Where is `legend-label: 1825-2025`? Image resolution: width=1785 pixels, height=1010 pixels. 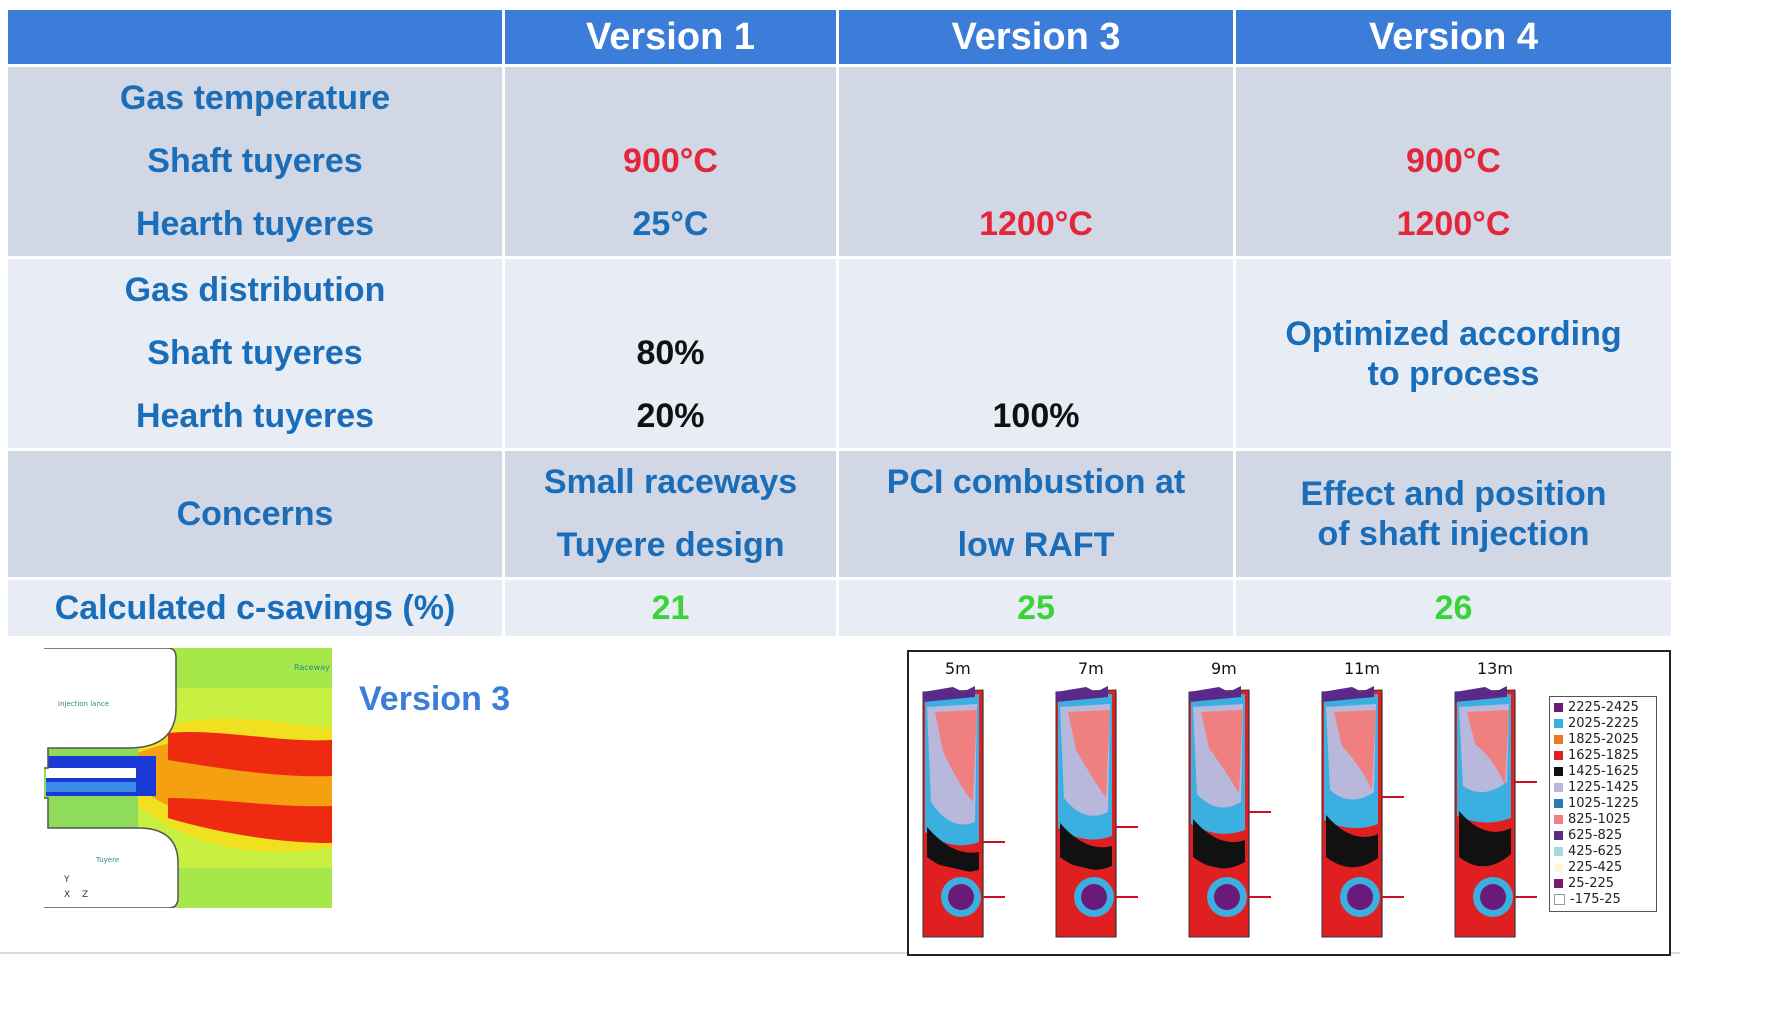
legend-label: 1825-2025 is located at coordinates (1603, 739).